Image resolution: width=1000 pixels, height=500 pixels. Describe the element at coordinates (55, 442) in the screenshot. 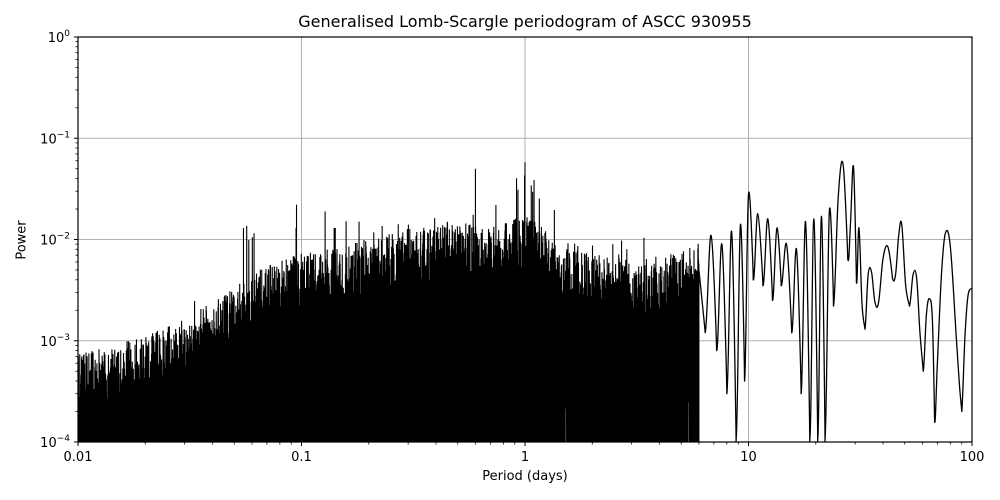

I see `y-tick-label: 10⁻⁴` at that location.